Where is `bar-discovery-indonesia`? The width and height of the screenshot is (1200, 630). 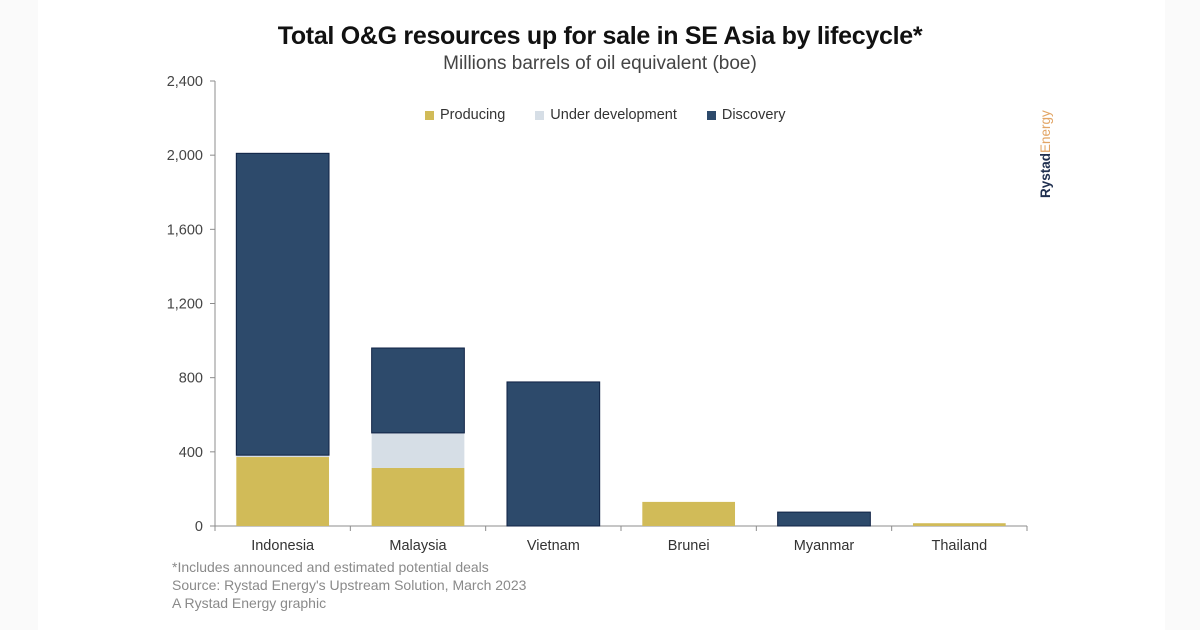
bar-discovery-indonesia is located at coordinates (282, 304).